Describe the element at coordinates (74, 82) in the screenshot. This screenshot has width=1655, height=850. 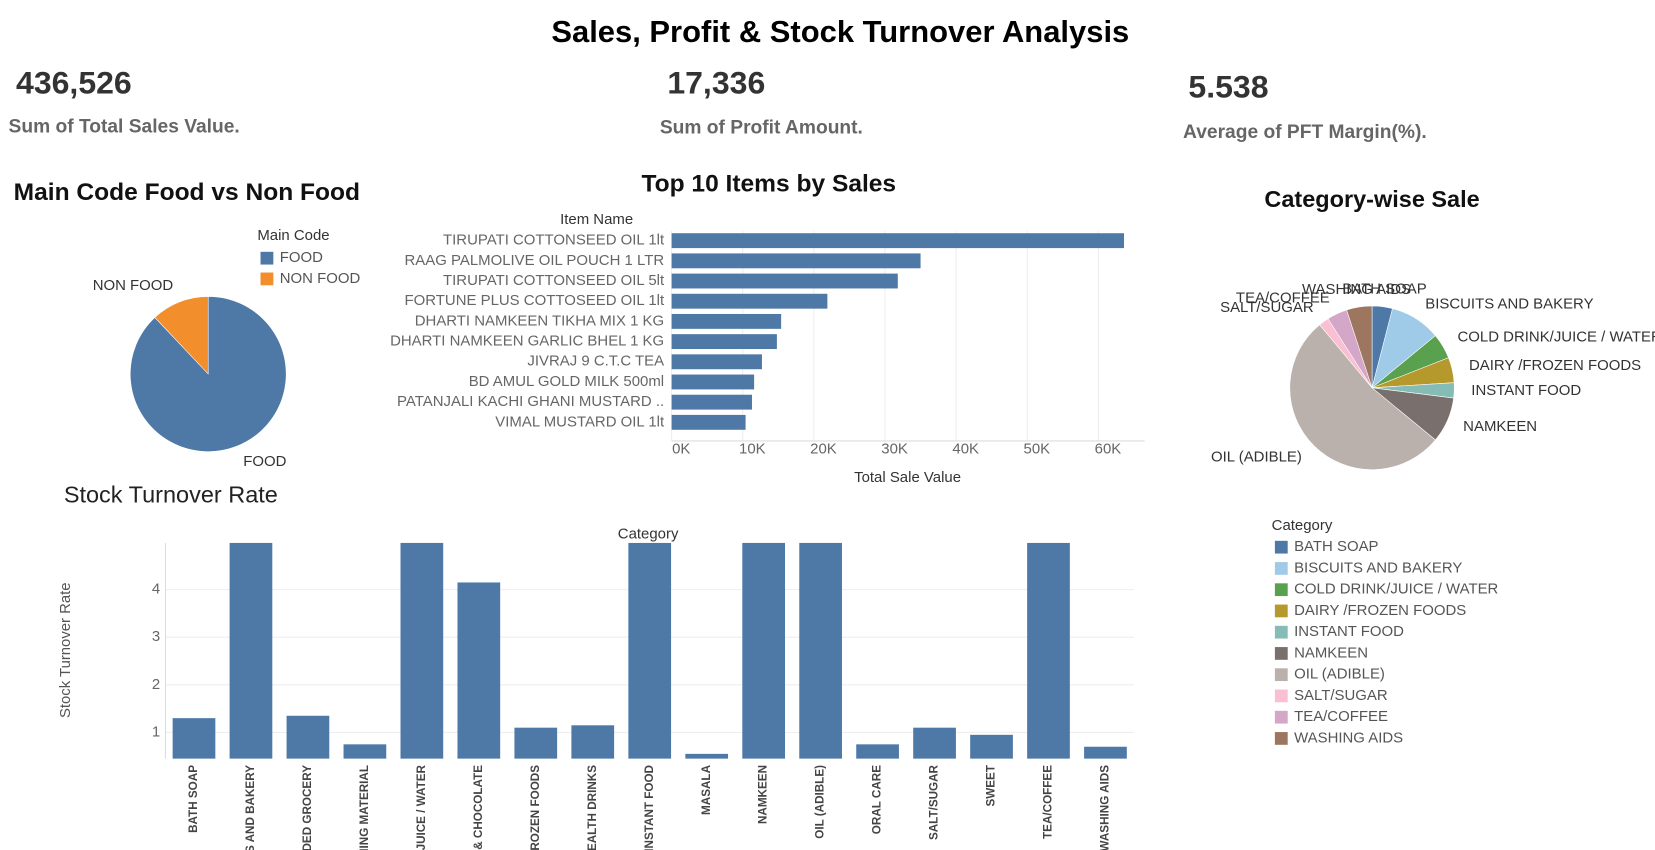
I see `kpi-value: 436,526` at that location.